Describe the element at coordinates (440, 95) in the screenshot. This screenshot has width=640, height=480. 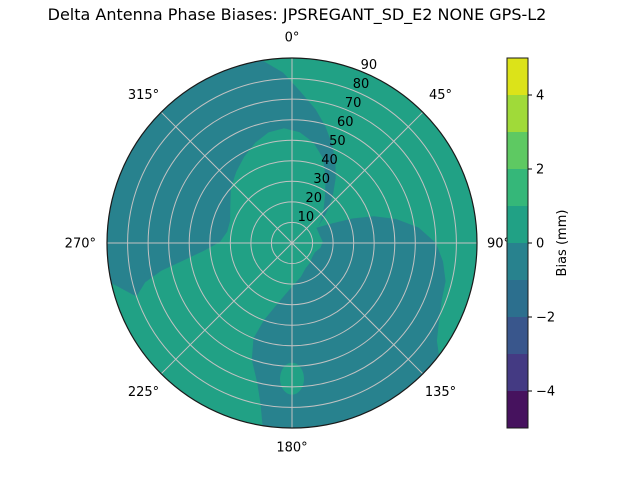
I see `angle-label: 45°` at that location.